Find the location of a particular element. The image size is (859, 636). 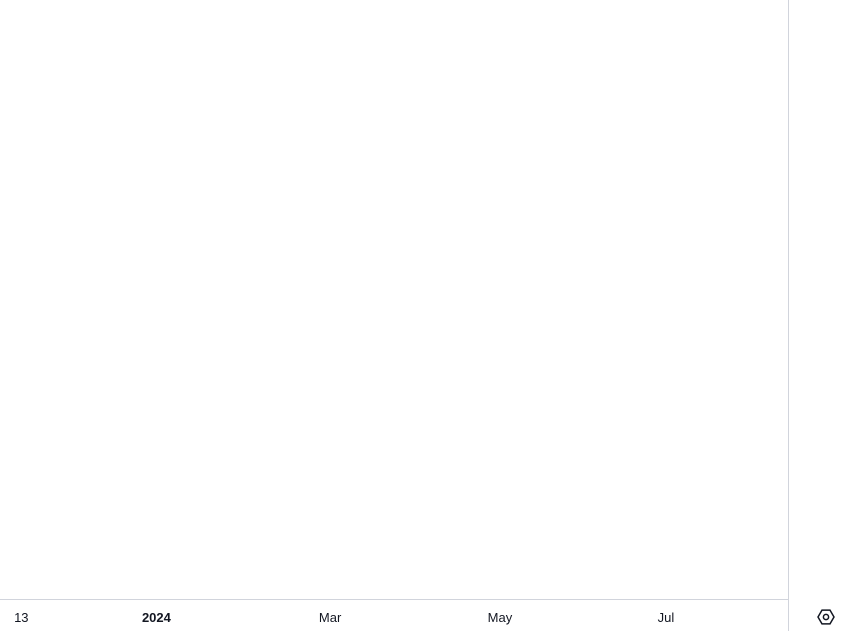

x-tick-label: 13 is located at coordinates (21, 617).